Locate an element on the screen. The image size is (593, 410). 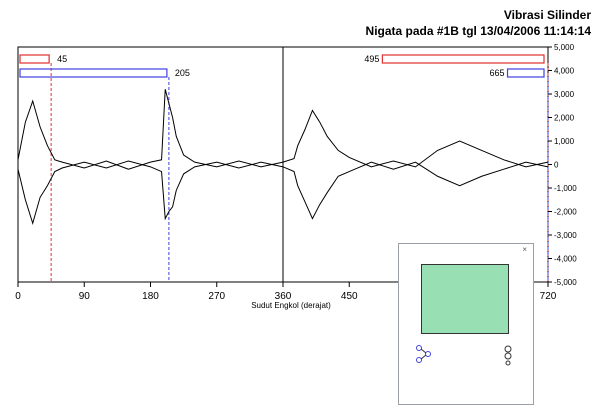
y-tick-label: -1,000 is located at coordinates (565, 188).